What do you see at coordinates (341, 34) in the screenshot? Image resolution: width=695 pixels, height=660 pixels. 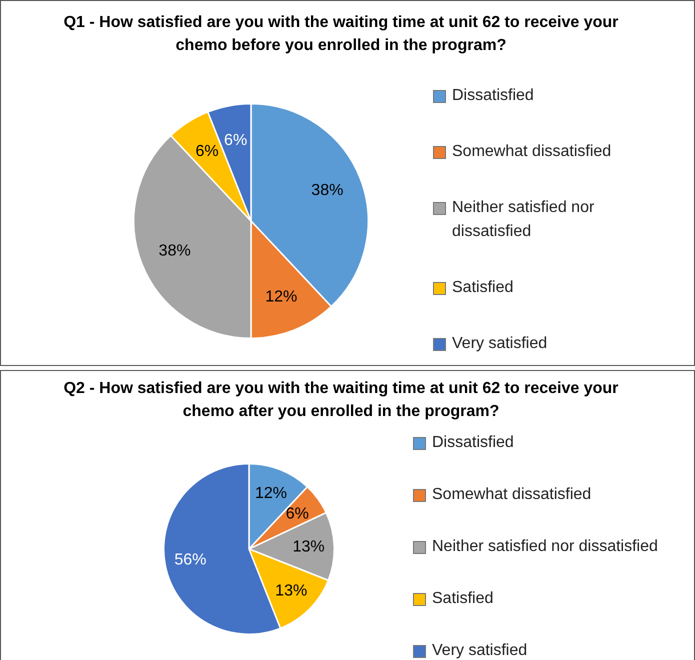 I see `chart-title: Q1 - How satisfied are you with the waiting time at unit 62 to receive your chemo before you enrolled in the program?` at bounding box center [341, 34].